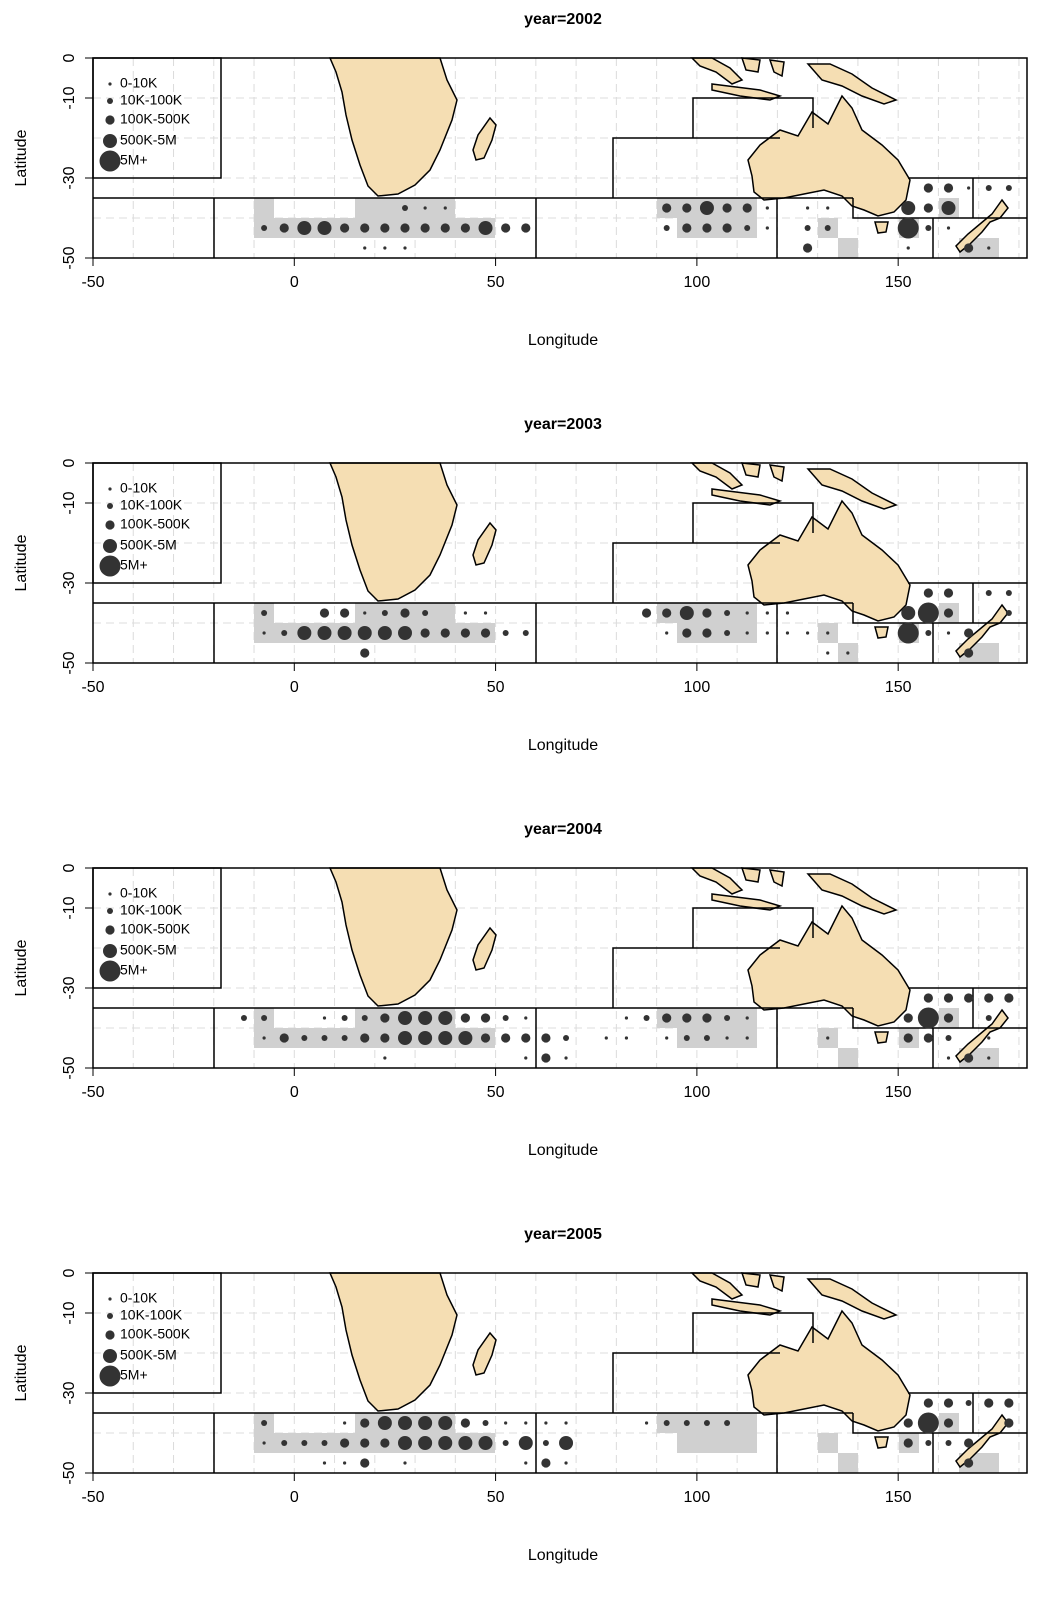 The width and height of the screenshot is (1058, 1613). What do you see at coordinates (69, 662) in the screenshot?
I see `y-tick-label: -50` at bounding box center [69, 662].